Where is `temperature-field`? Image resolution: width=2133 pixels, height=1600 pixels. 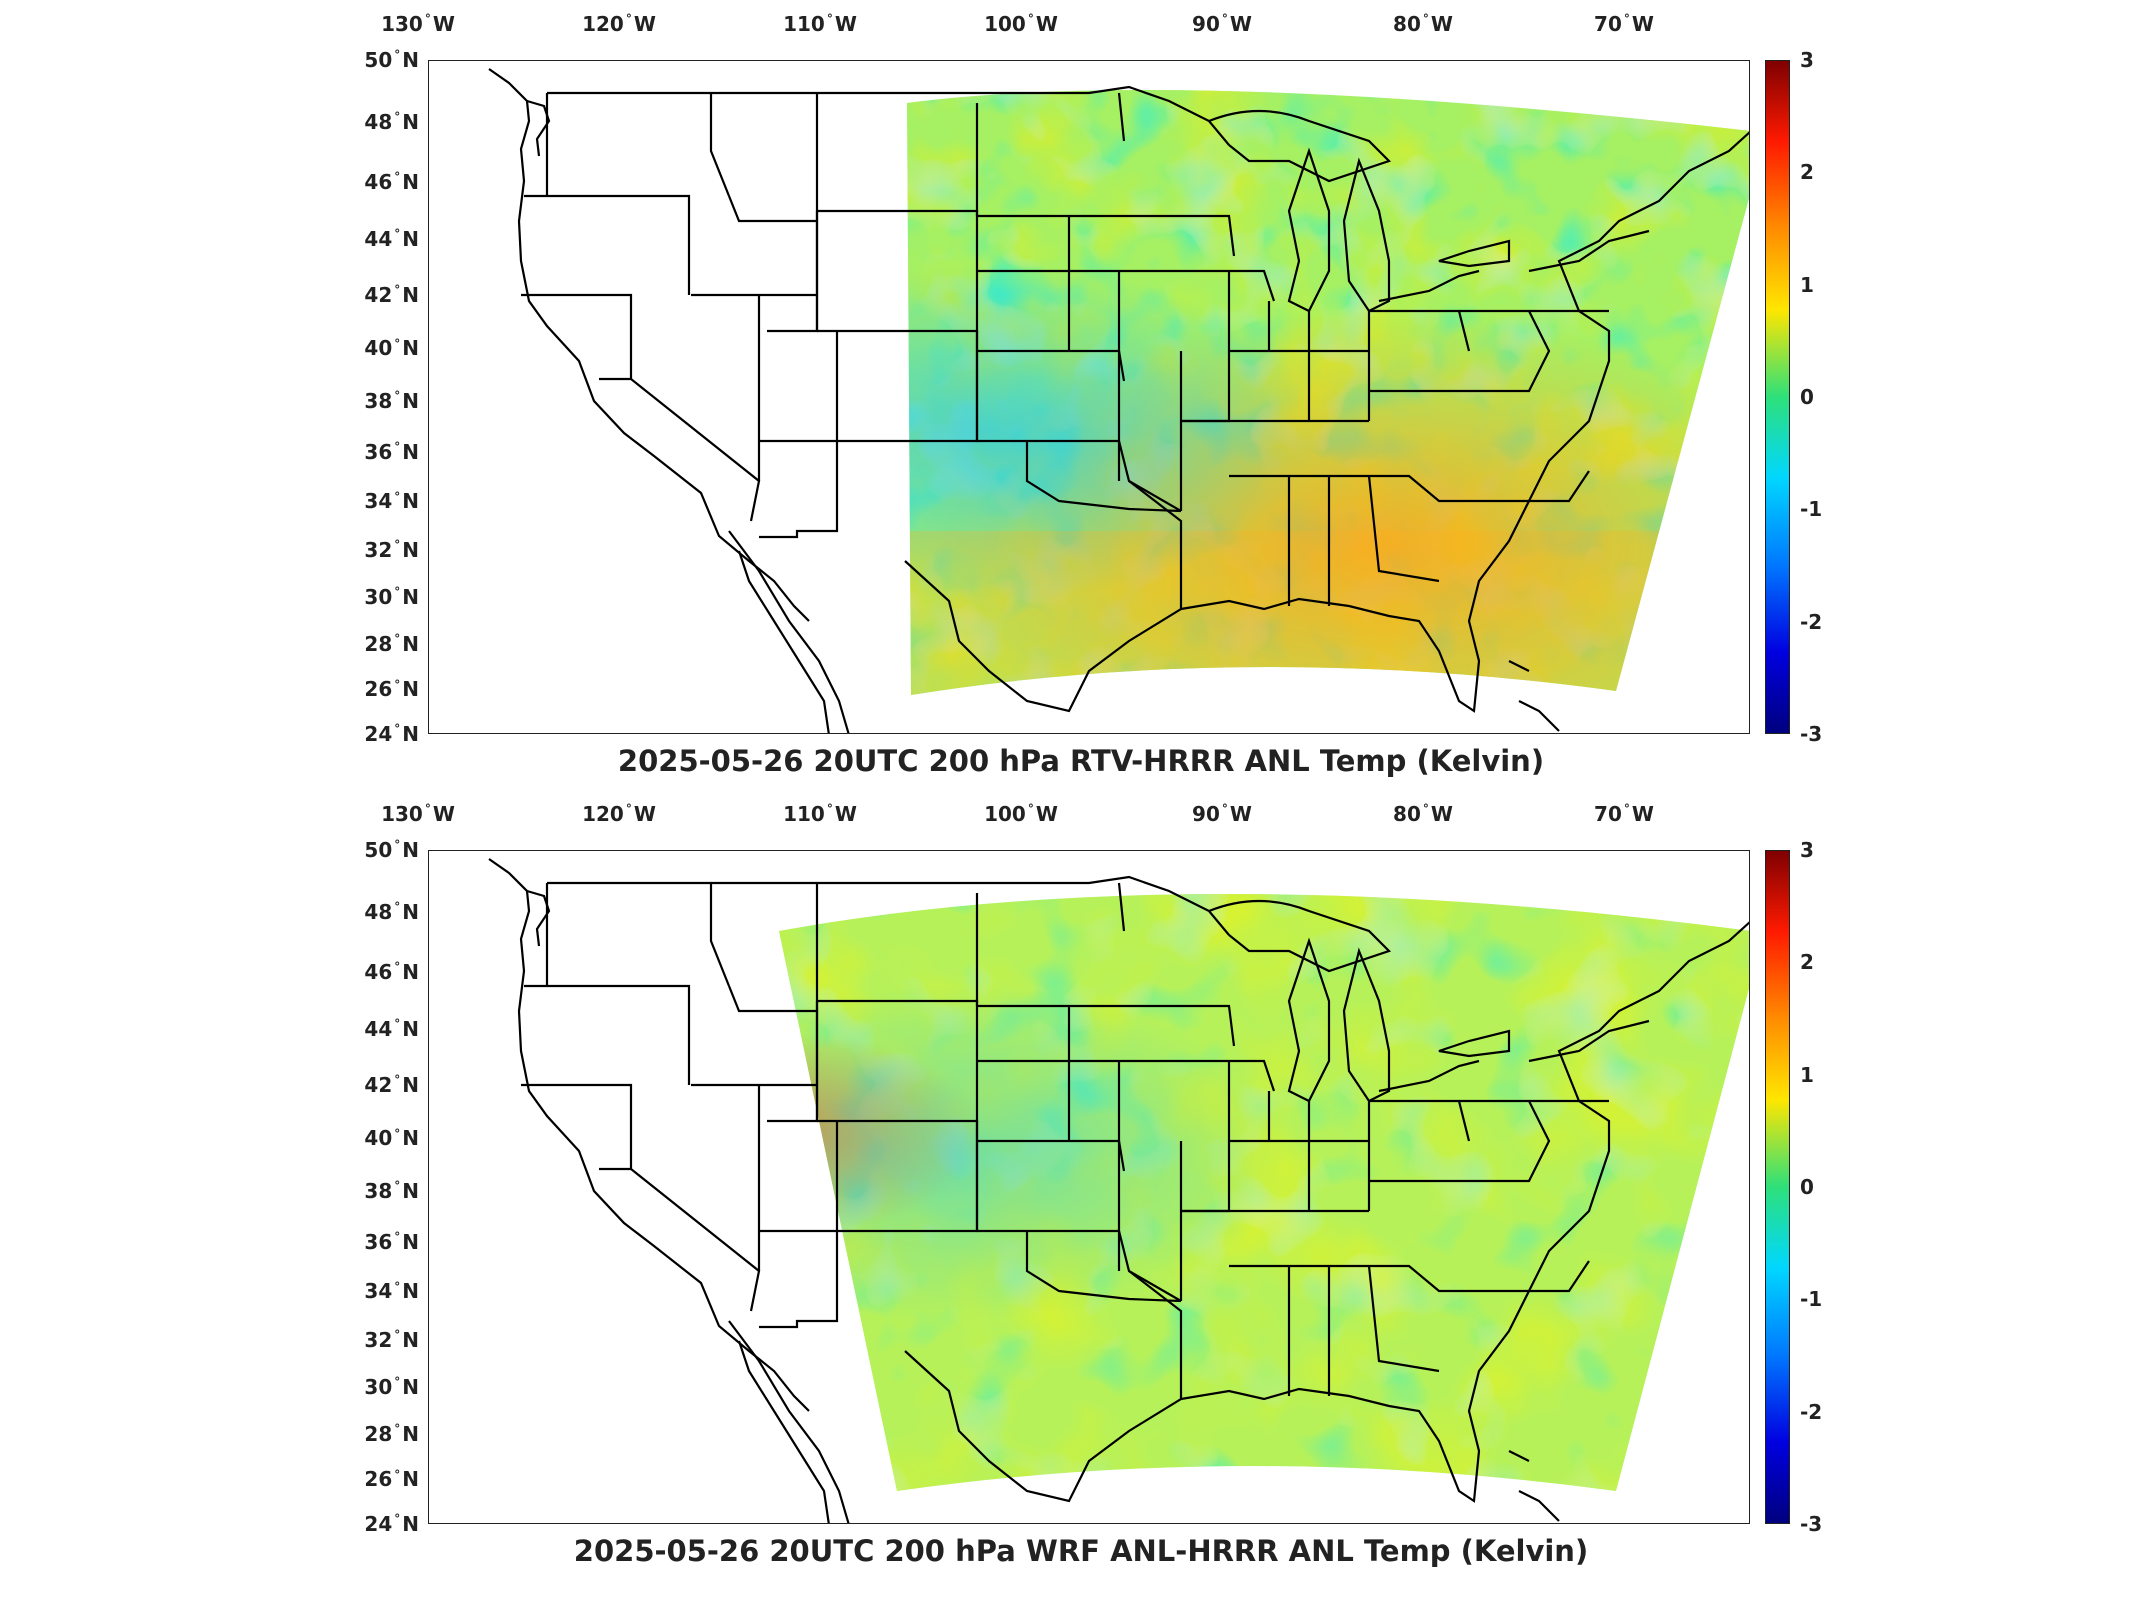
temperature-field is located at coordinates (1328, 393).